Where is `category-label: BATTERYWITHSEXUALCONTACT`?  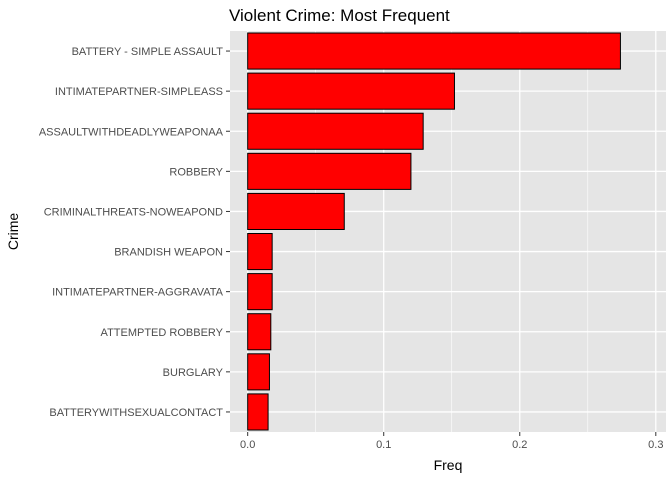
category-label: BATTERYWITHSEXUALCONTACT is located at coordinates (136, 413).